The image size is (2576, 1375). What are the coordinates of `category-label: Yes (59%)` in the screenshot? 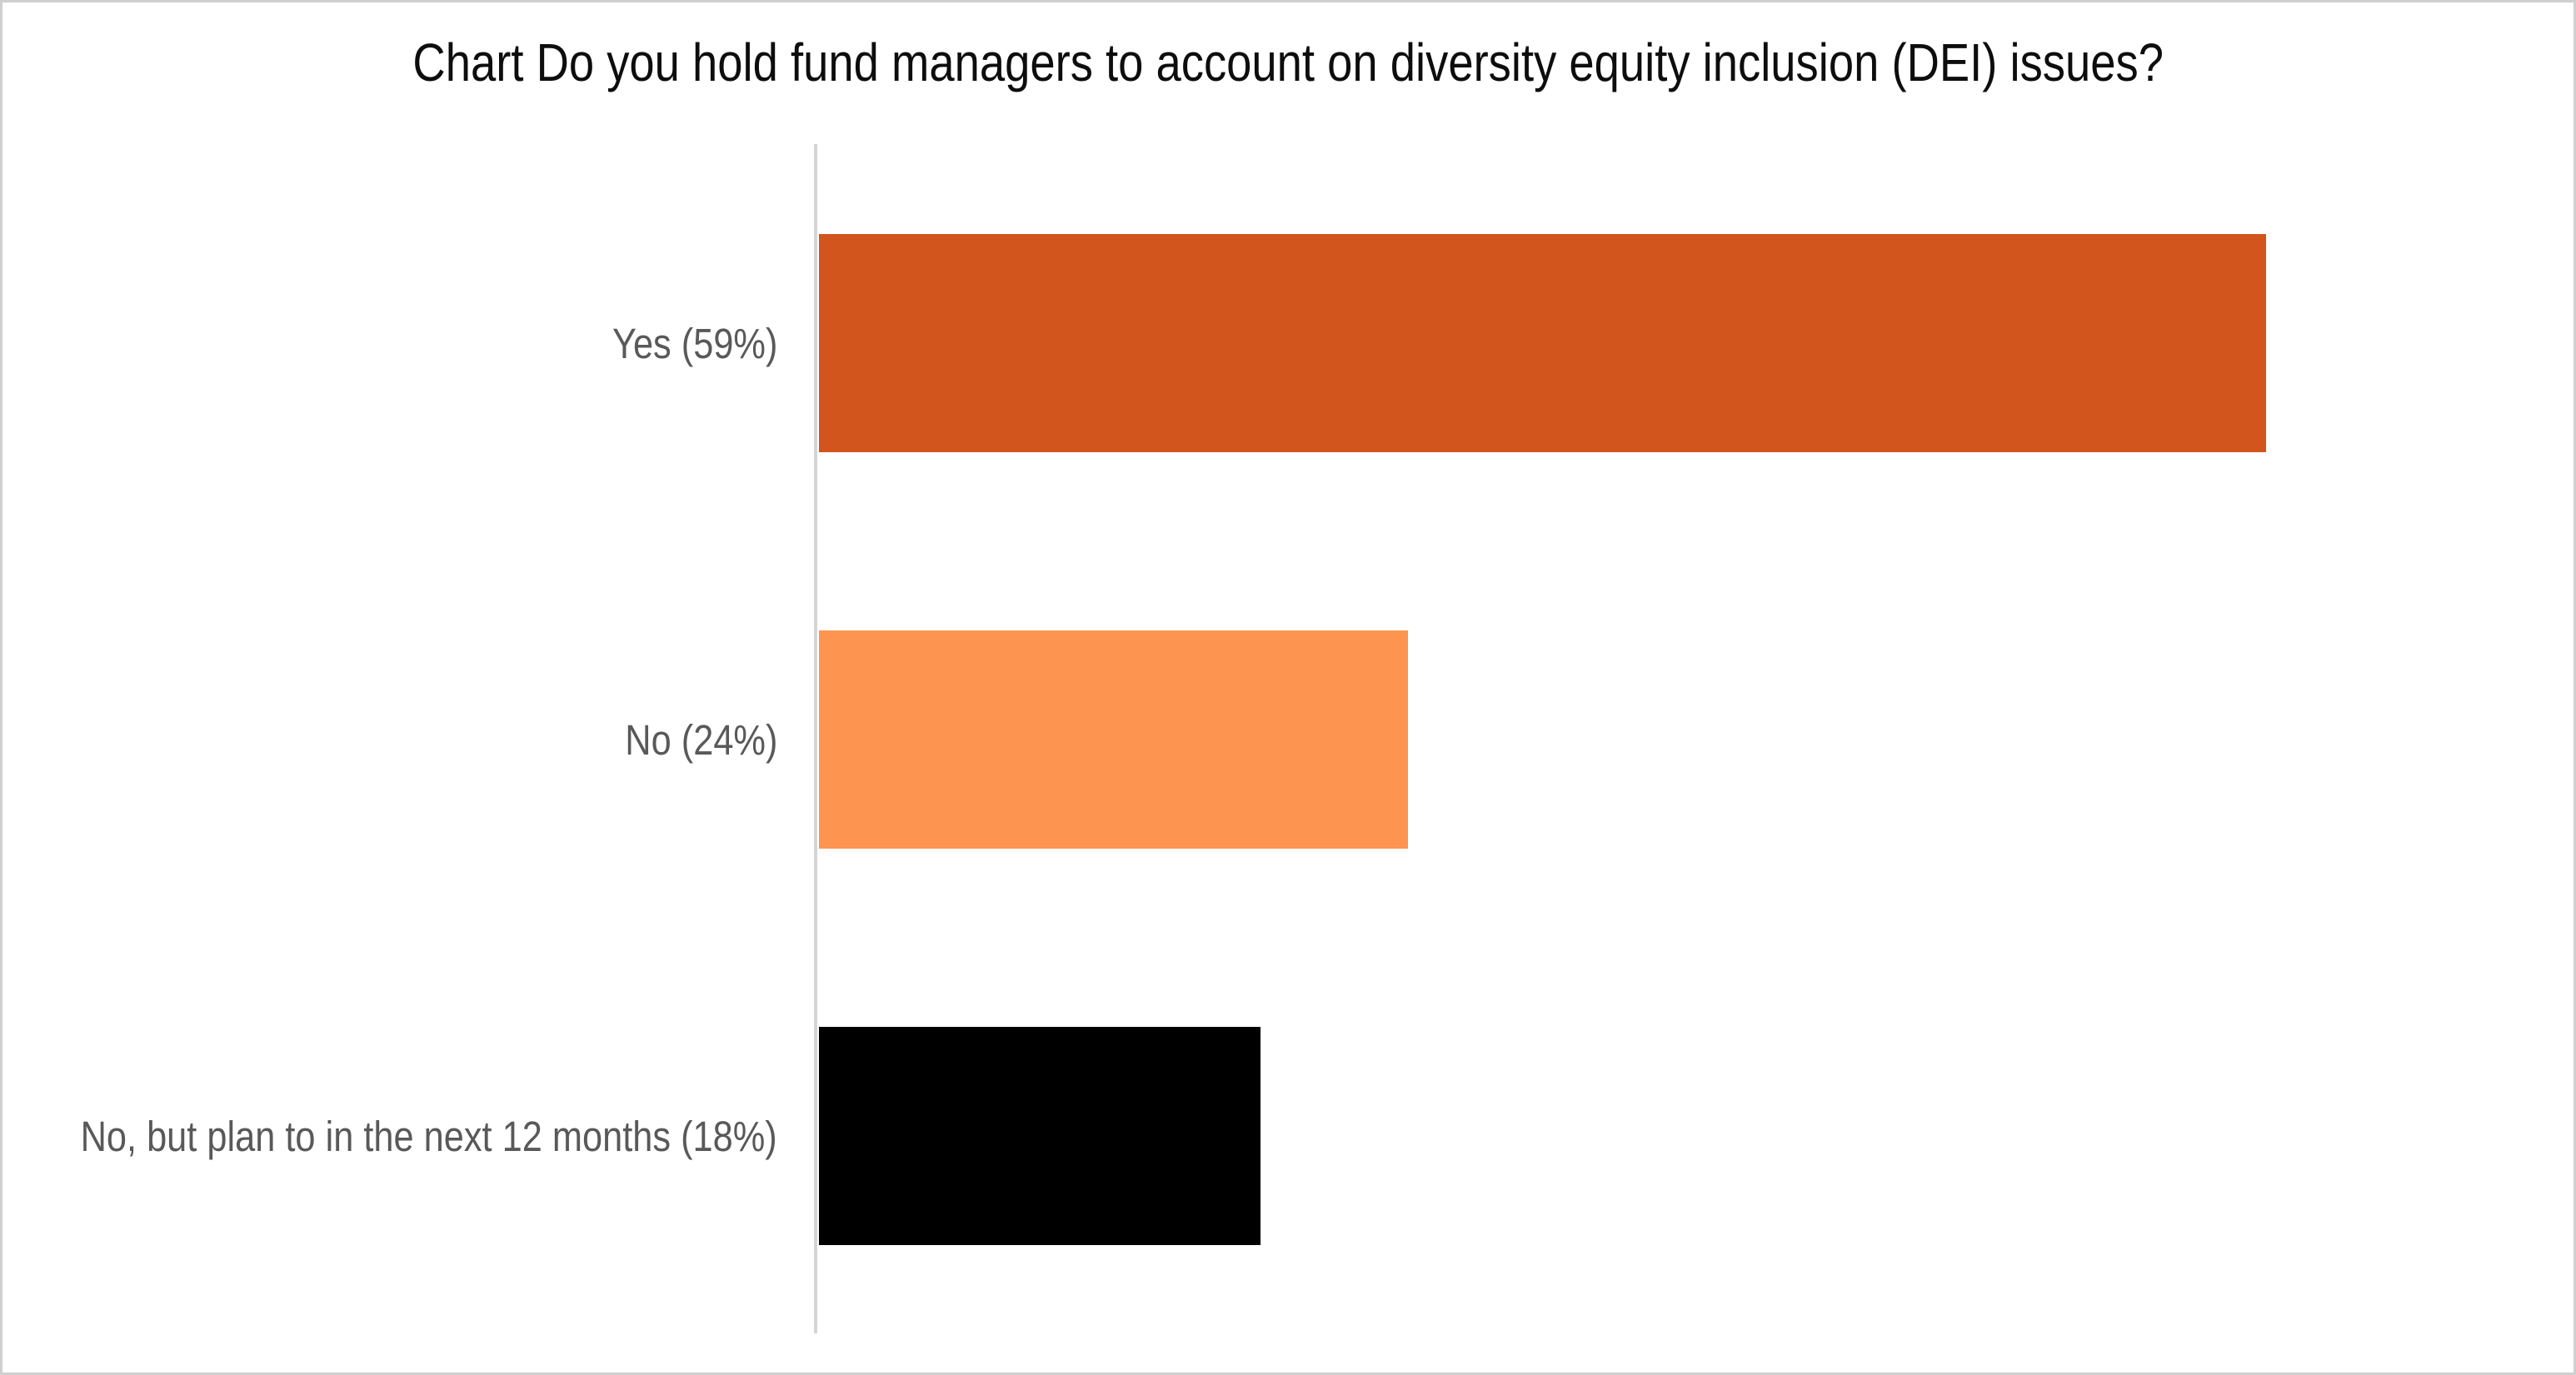 It's located at (389, 343).